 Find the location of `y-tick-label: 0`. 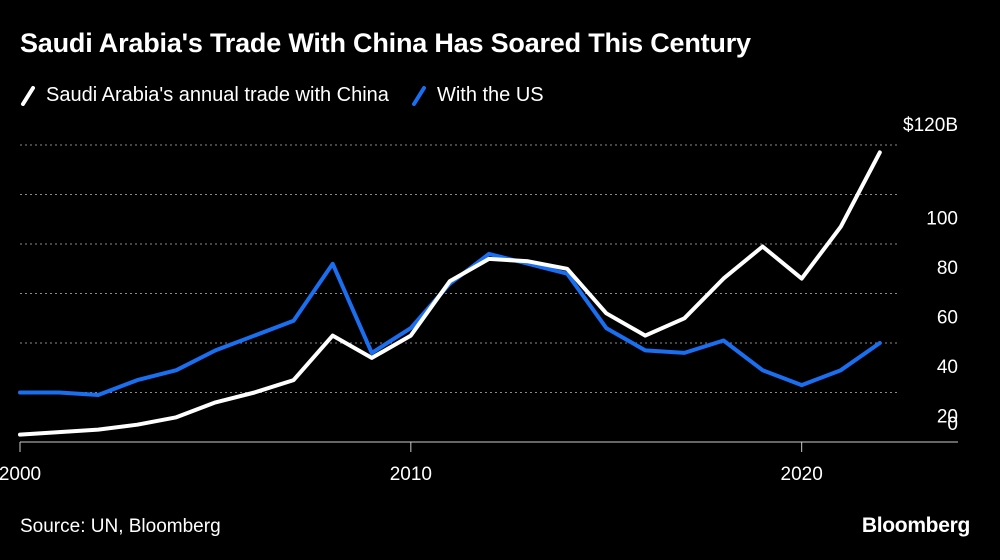

y-tick-label: 0 is located at coordinates (952, 424).